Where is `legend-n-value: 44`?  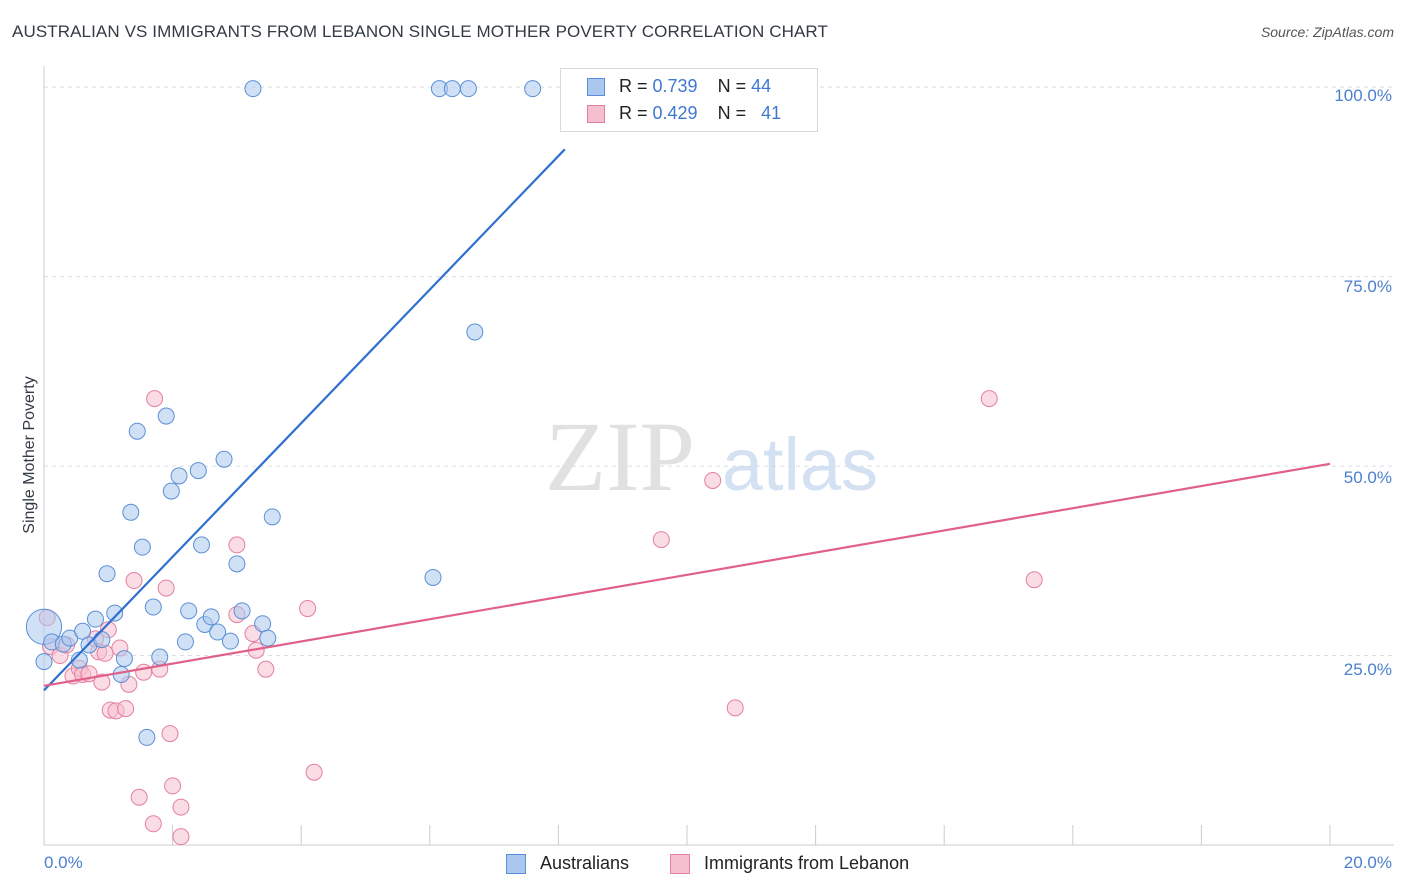 legend-n-value: 44 is located at coordinates (761, 86).